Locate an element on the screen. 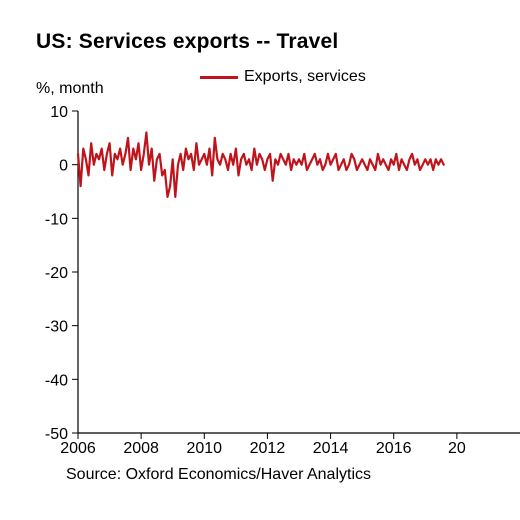  x-tick-label: 2012 is located at coordinates (268, 448).